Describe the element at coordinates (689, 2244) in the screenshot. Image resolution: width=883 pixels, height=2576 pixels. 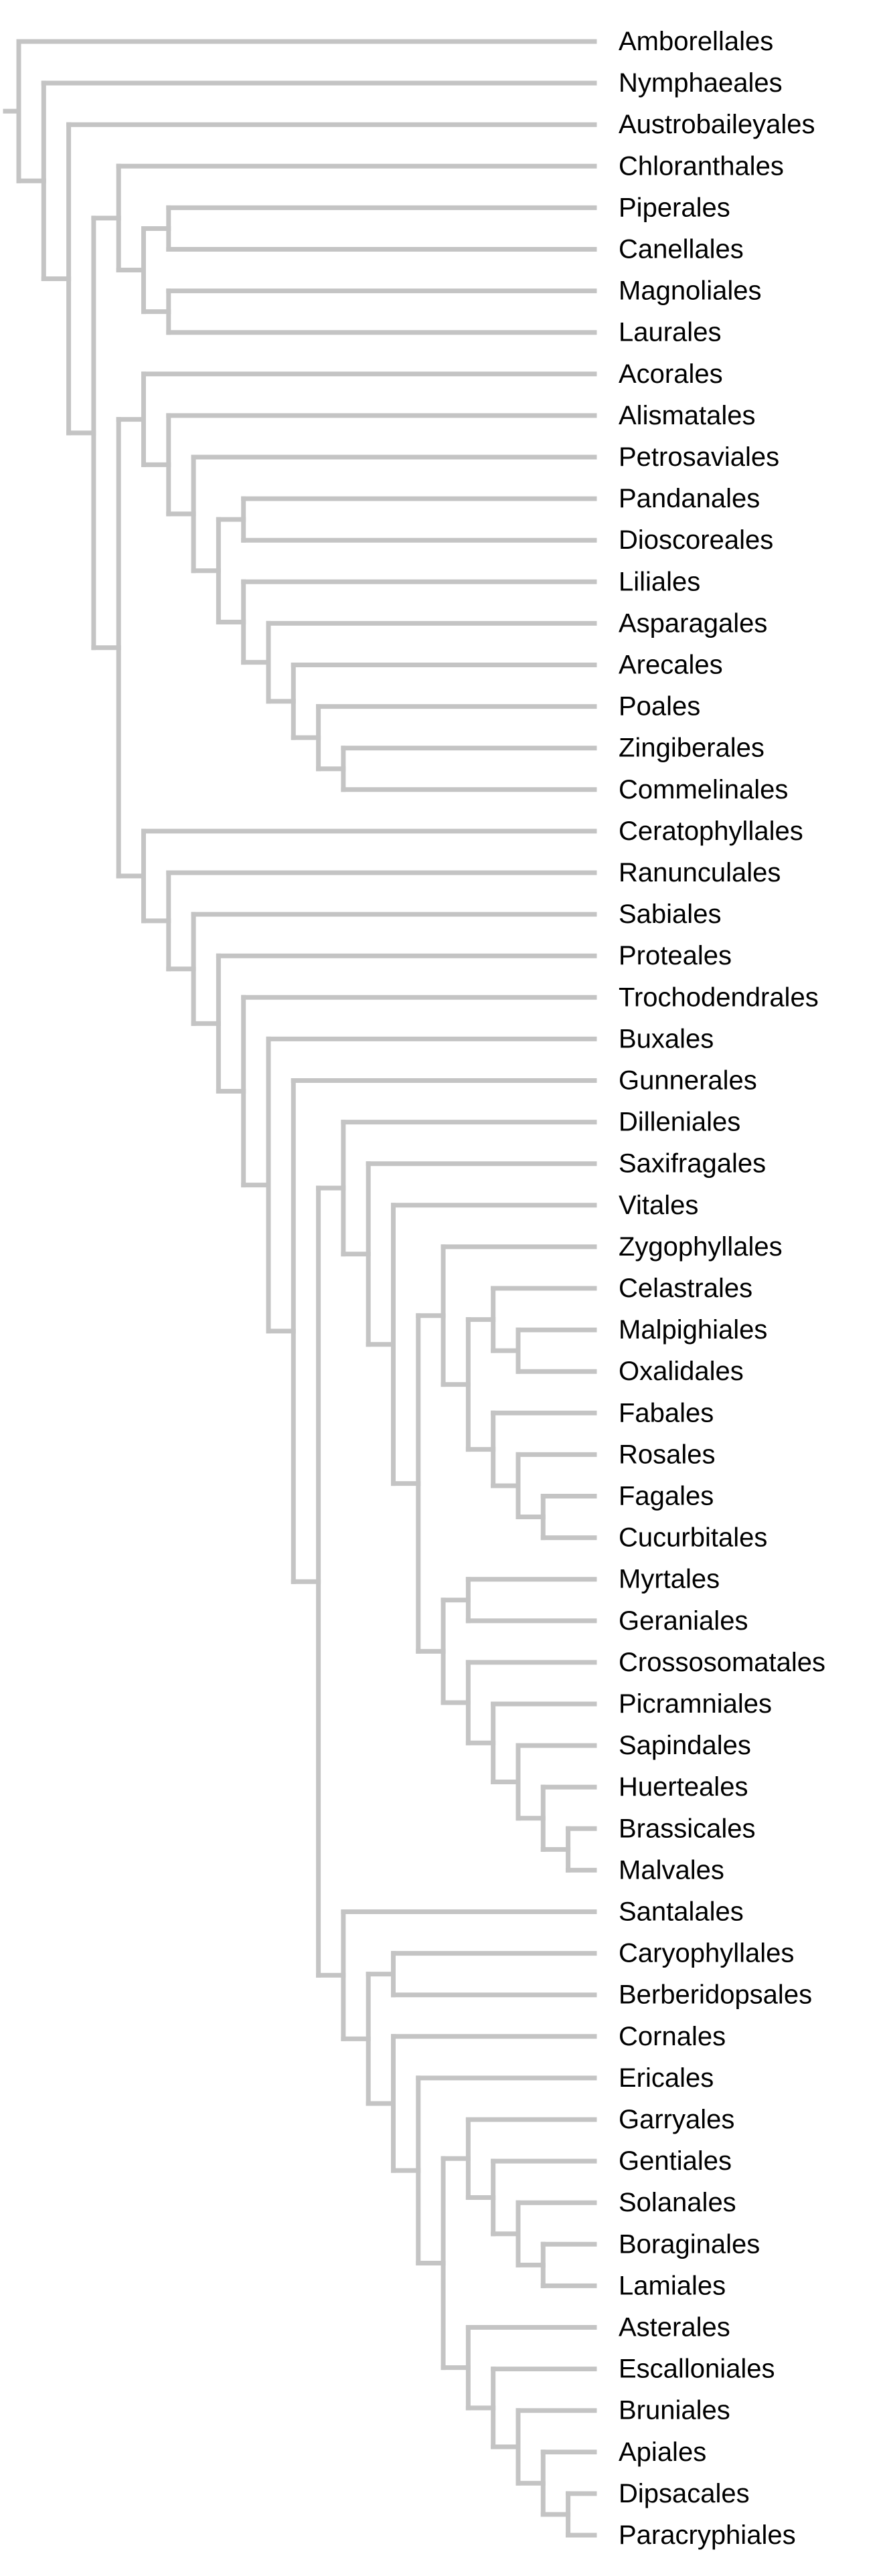
I see `leaf-label-boraginales: Boraginales` at that location.